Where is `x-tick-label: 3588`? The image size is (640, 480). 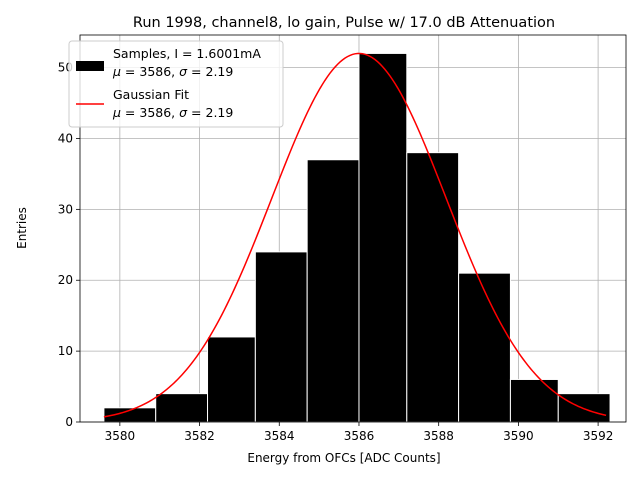 x-tick-label: 3588 is located at coordinates (438, 436).